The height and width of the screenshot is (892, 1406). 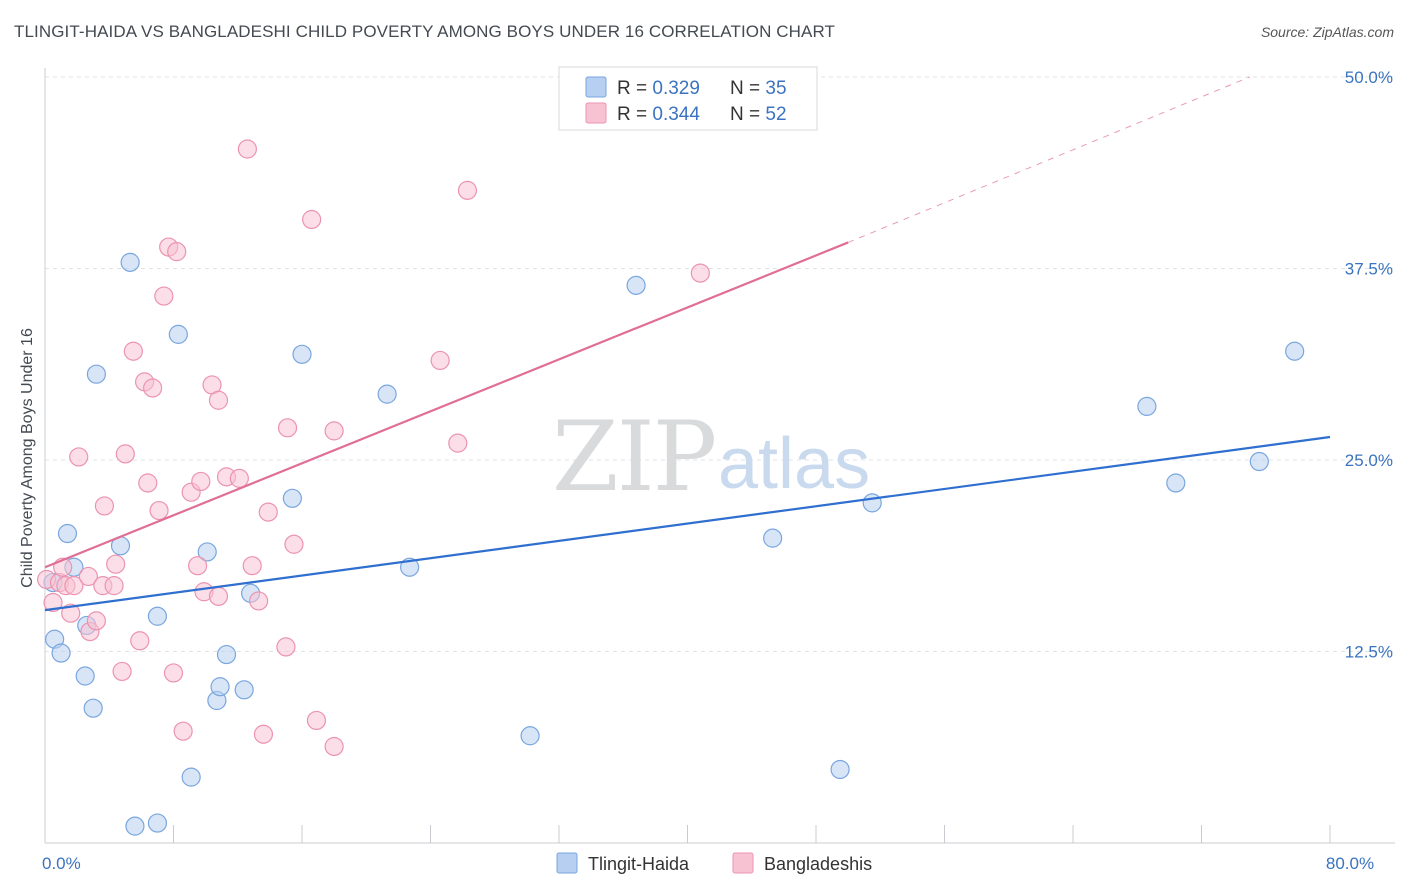 I want to click on svg-text: N = 35, so click(x=758, y=88).